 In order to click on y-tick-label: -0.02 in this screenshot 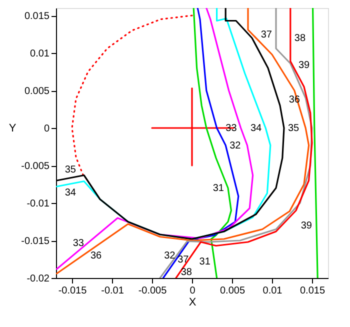, I will do `click(38, 279)`.